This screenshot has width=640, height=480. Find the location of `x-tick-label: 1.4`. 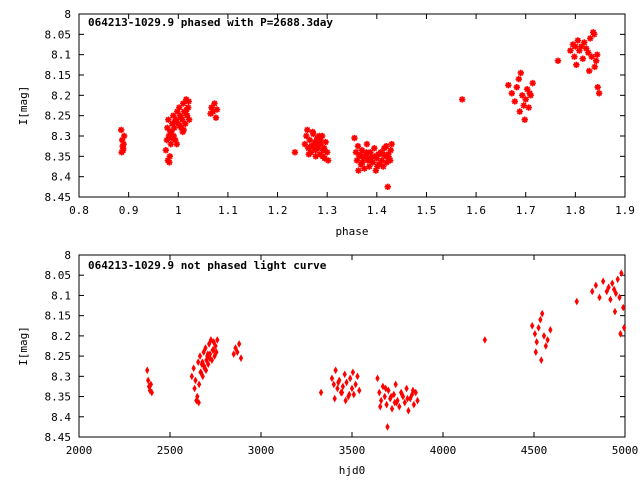

x-tick-label: 1.4 is located at coordinates (377, 210).